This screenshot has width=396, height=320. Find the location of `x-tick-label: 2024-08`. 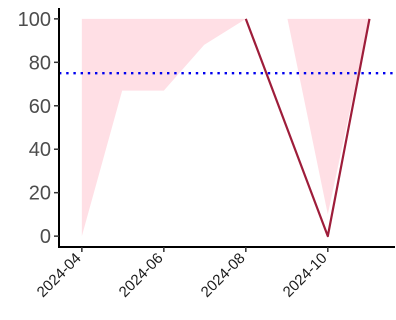

x-tick-label: 2024-08 is located at coordinates (223, 275).